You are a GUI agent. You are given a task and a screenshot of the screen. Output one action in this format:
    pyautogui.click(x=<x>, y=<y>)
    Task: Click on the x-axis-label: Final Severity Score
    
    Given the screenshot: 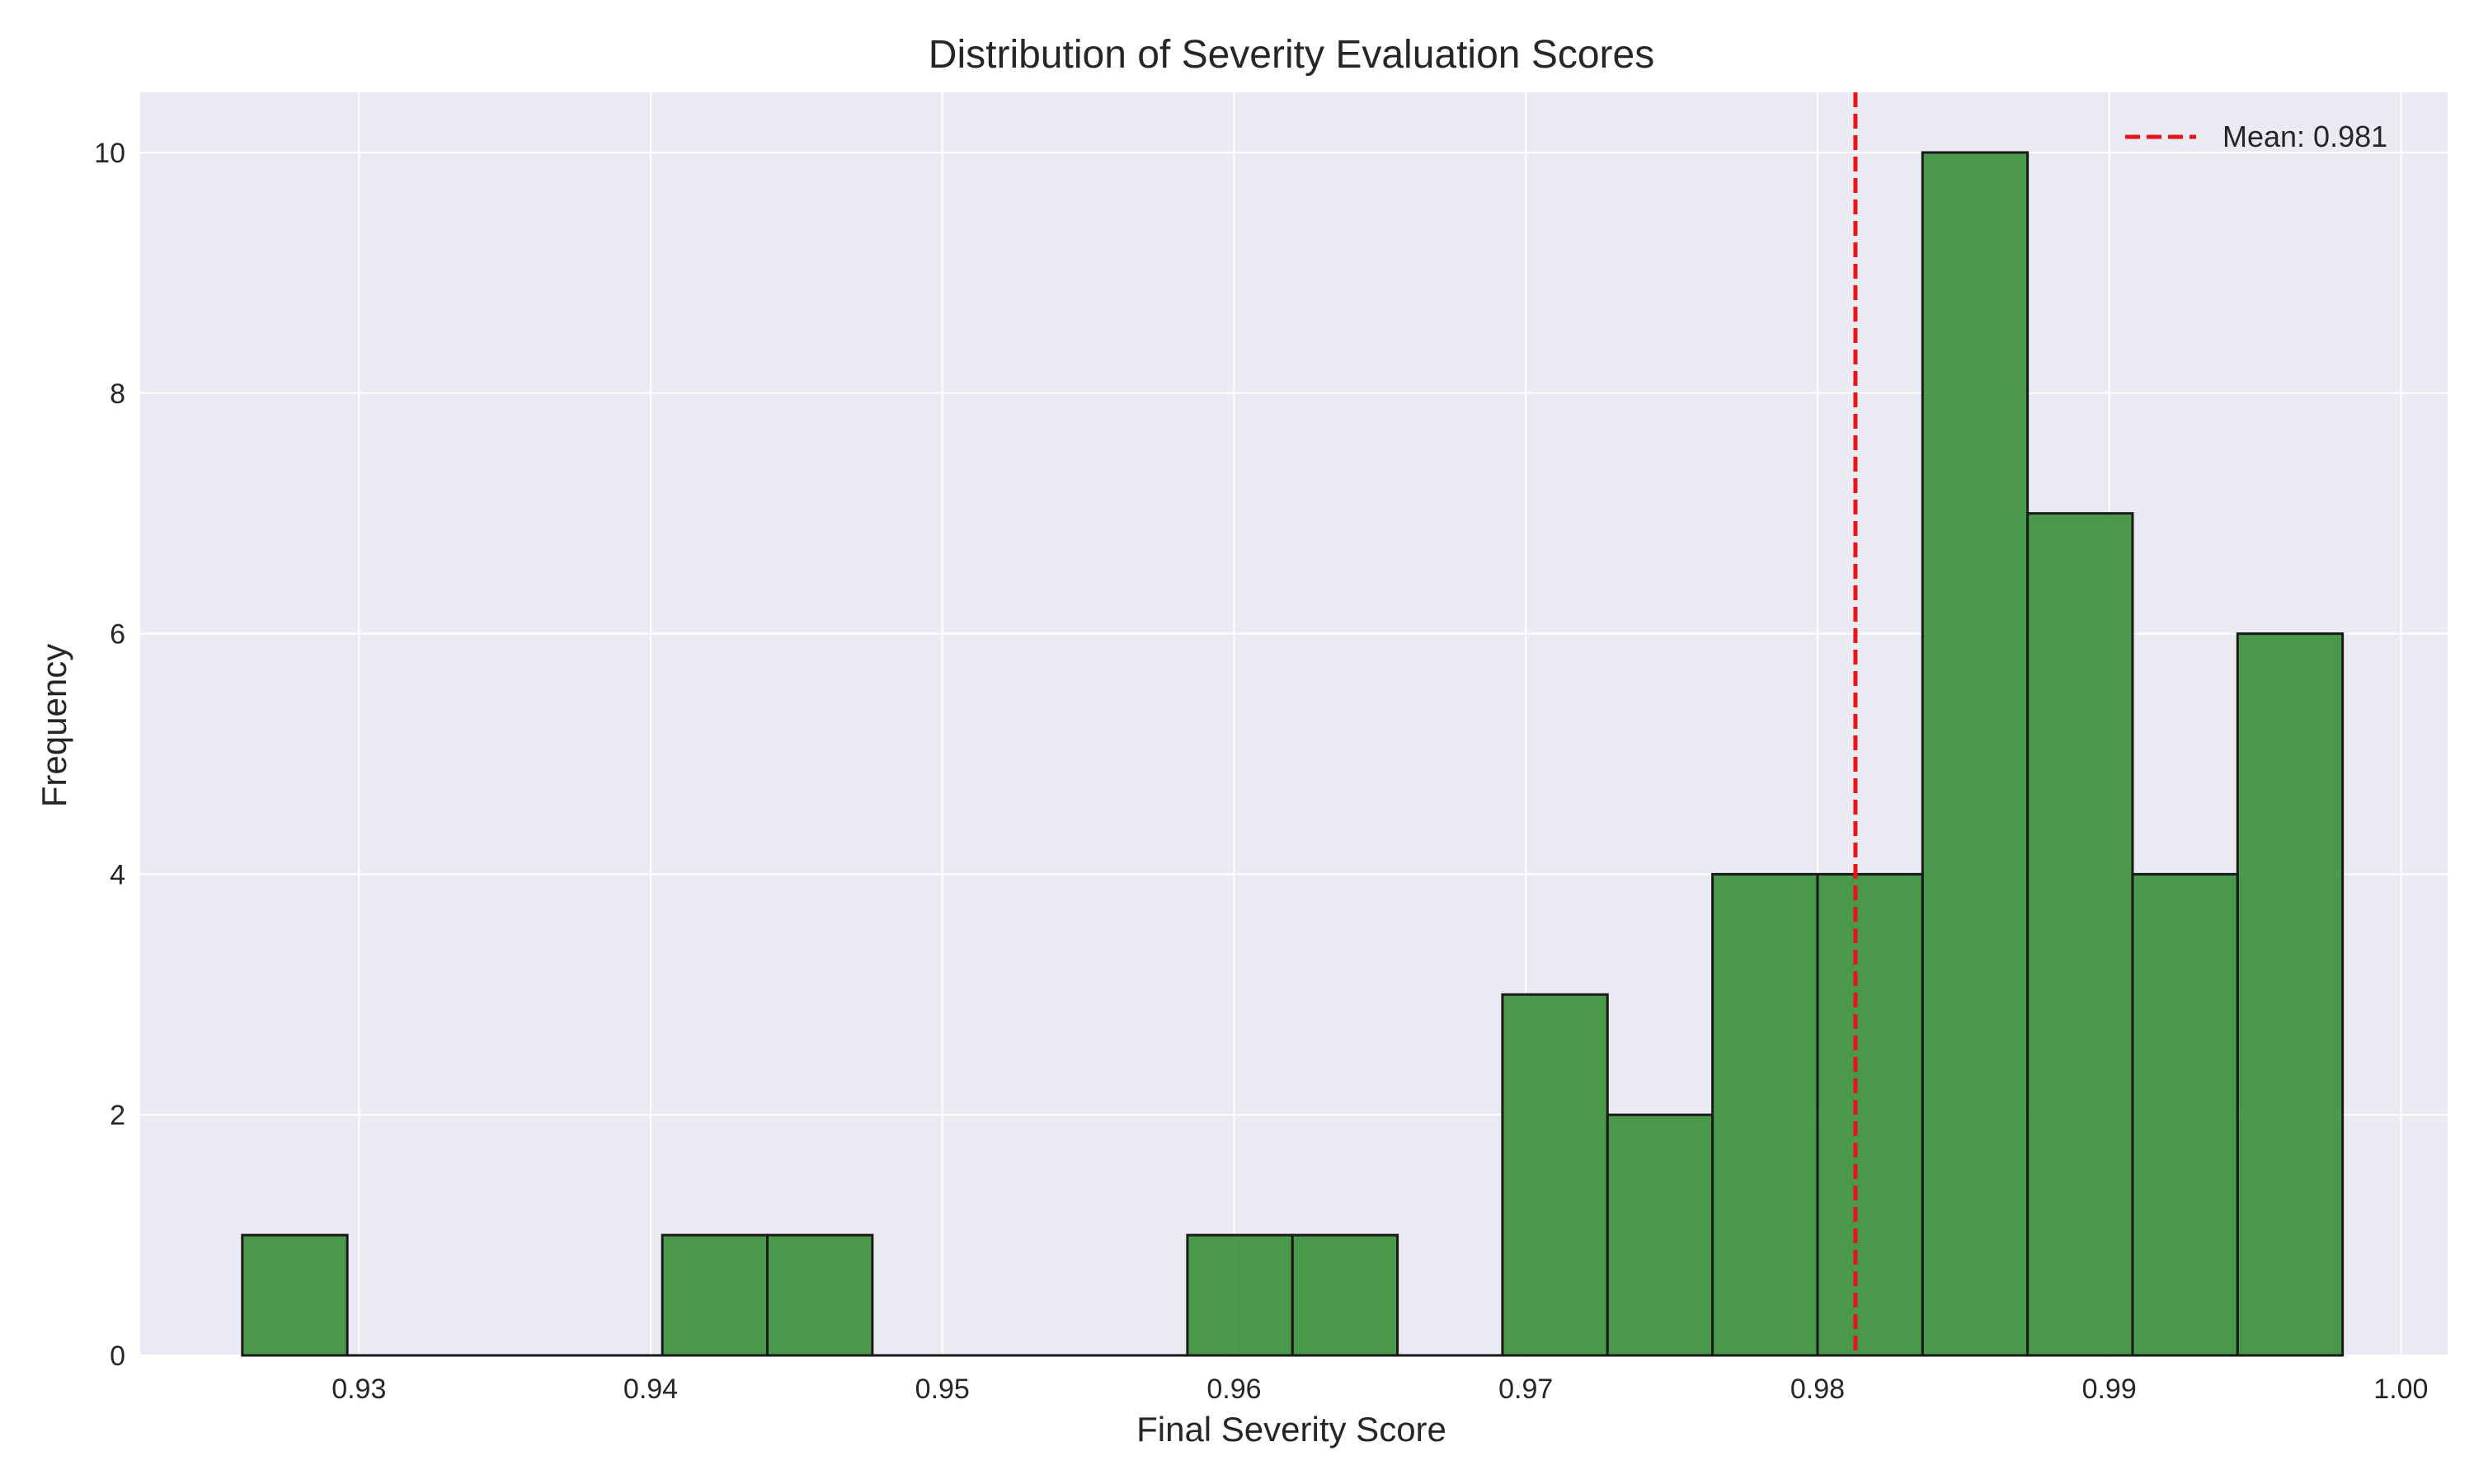 What is the action you would take?
    pyautogui.click(x=1291, y=1429)
    